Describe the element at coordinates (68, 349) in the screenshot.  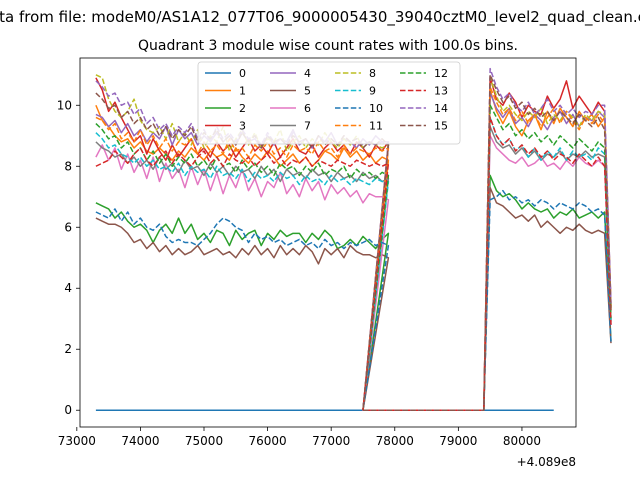
I see `y-tick-label: 2` at that location.